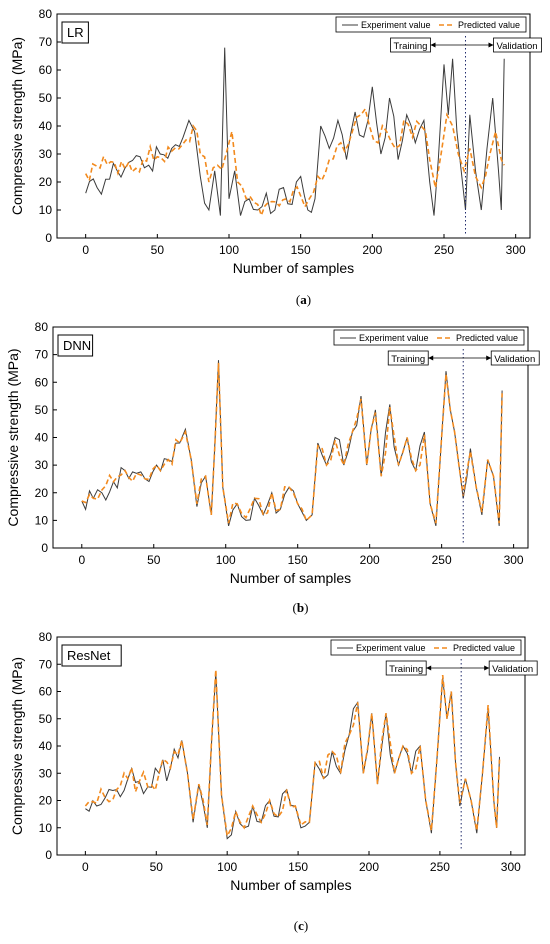 This screenshot has width=550, height=944. I want to click on caption-letter: b, so click(300, 607).